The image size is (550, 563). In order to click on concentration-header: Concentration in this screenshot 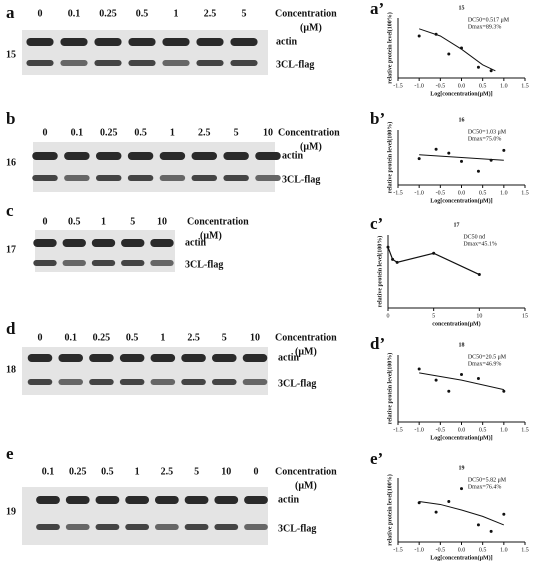, I will do `click(309, 132)`.